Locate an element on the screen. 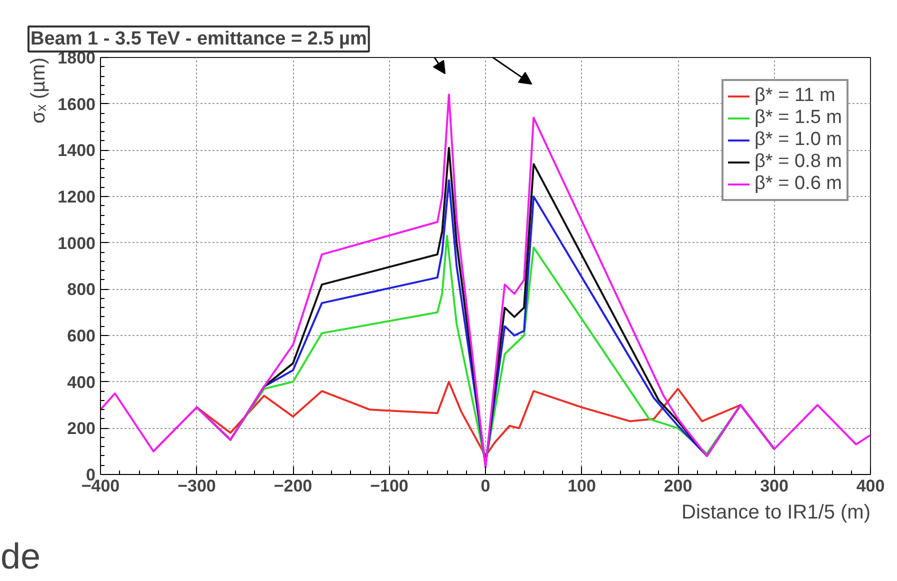  legend-label: β* = 0.6 m is located at coordinates (798, 184).